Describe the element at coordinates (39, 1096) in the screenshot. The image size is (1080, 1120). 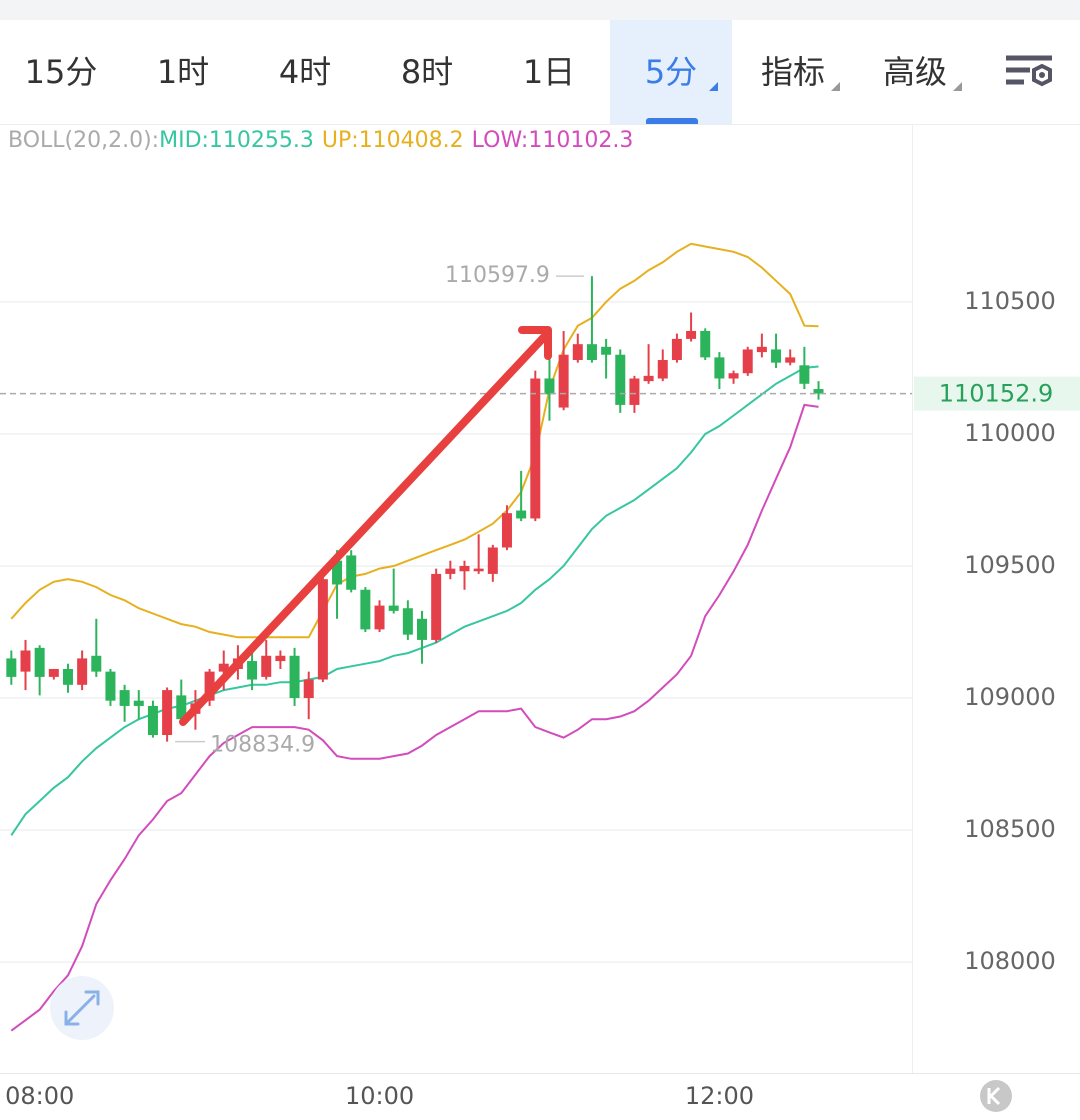
I see `x-tick-label: 08:00` at that location.